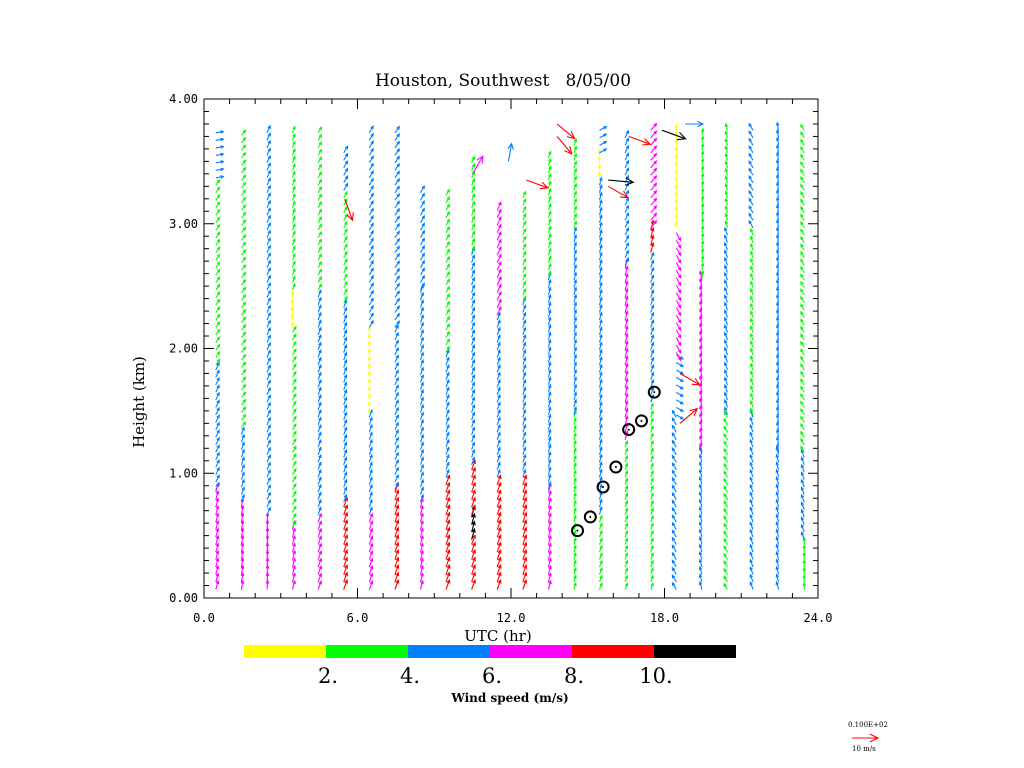 The height and width of the screenshot is (768, 1024). Describe the element at coordinates (866, 738) in the screenshot. I see `reference-arrow` at that location.